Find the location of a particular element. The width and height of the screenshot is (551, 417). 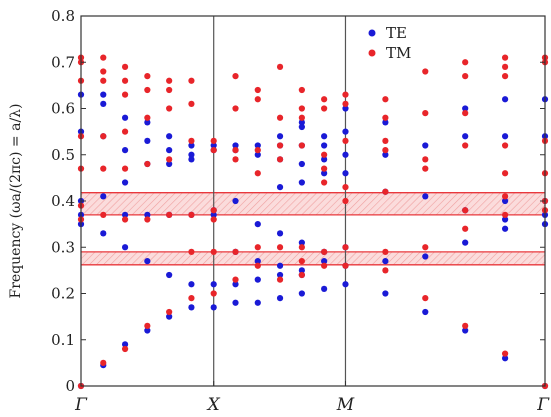

y-tick-label-2: 0.2 is located at coordinates (63, 294).